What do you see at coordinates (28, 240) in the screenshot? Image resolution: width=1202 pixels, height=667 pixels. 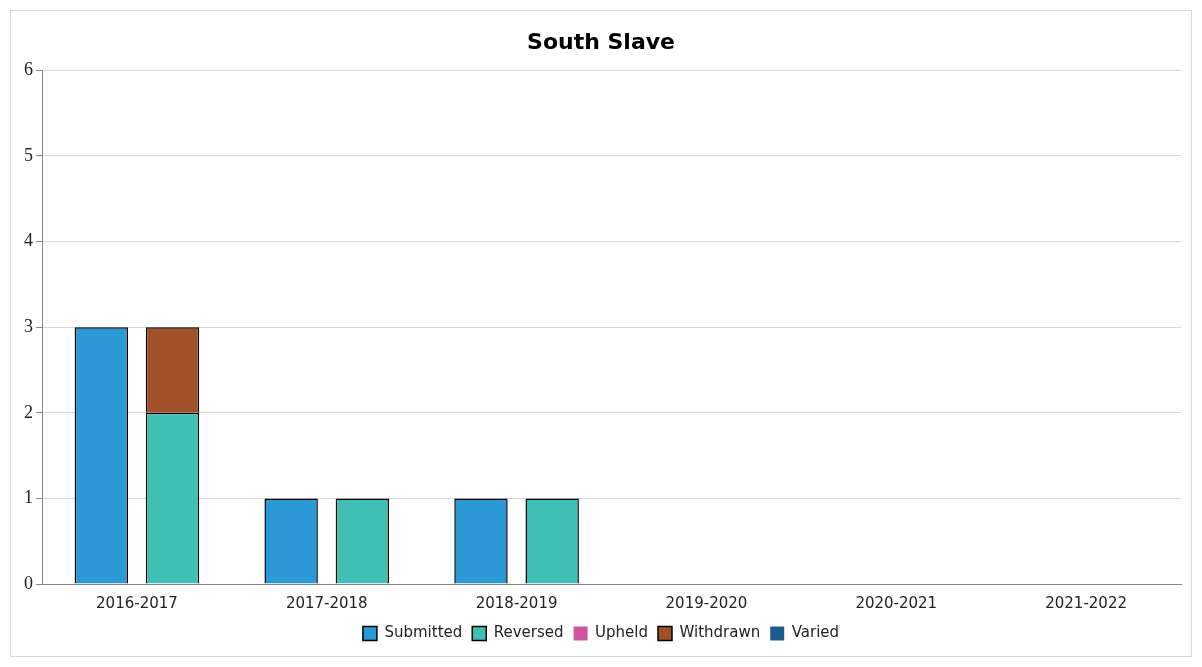 I see `y-tick-label: 4` at bounding box center [28, 240].